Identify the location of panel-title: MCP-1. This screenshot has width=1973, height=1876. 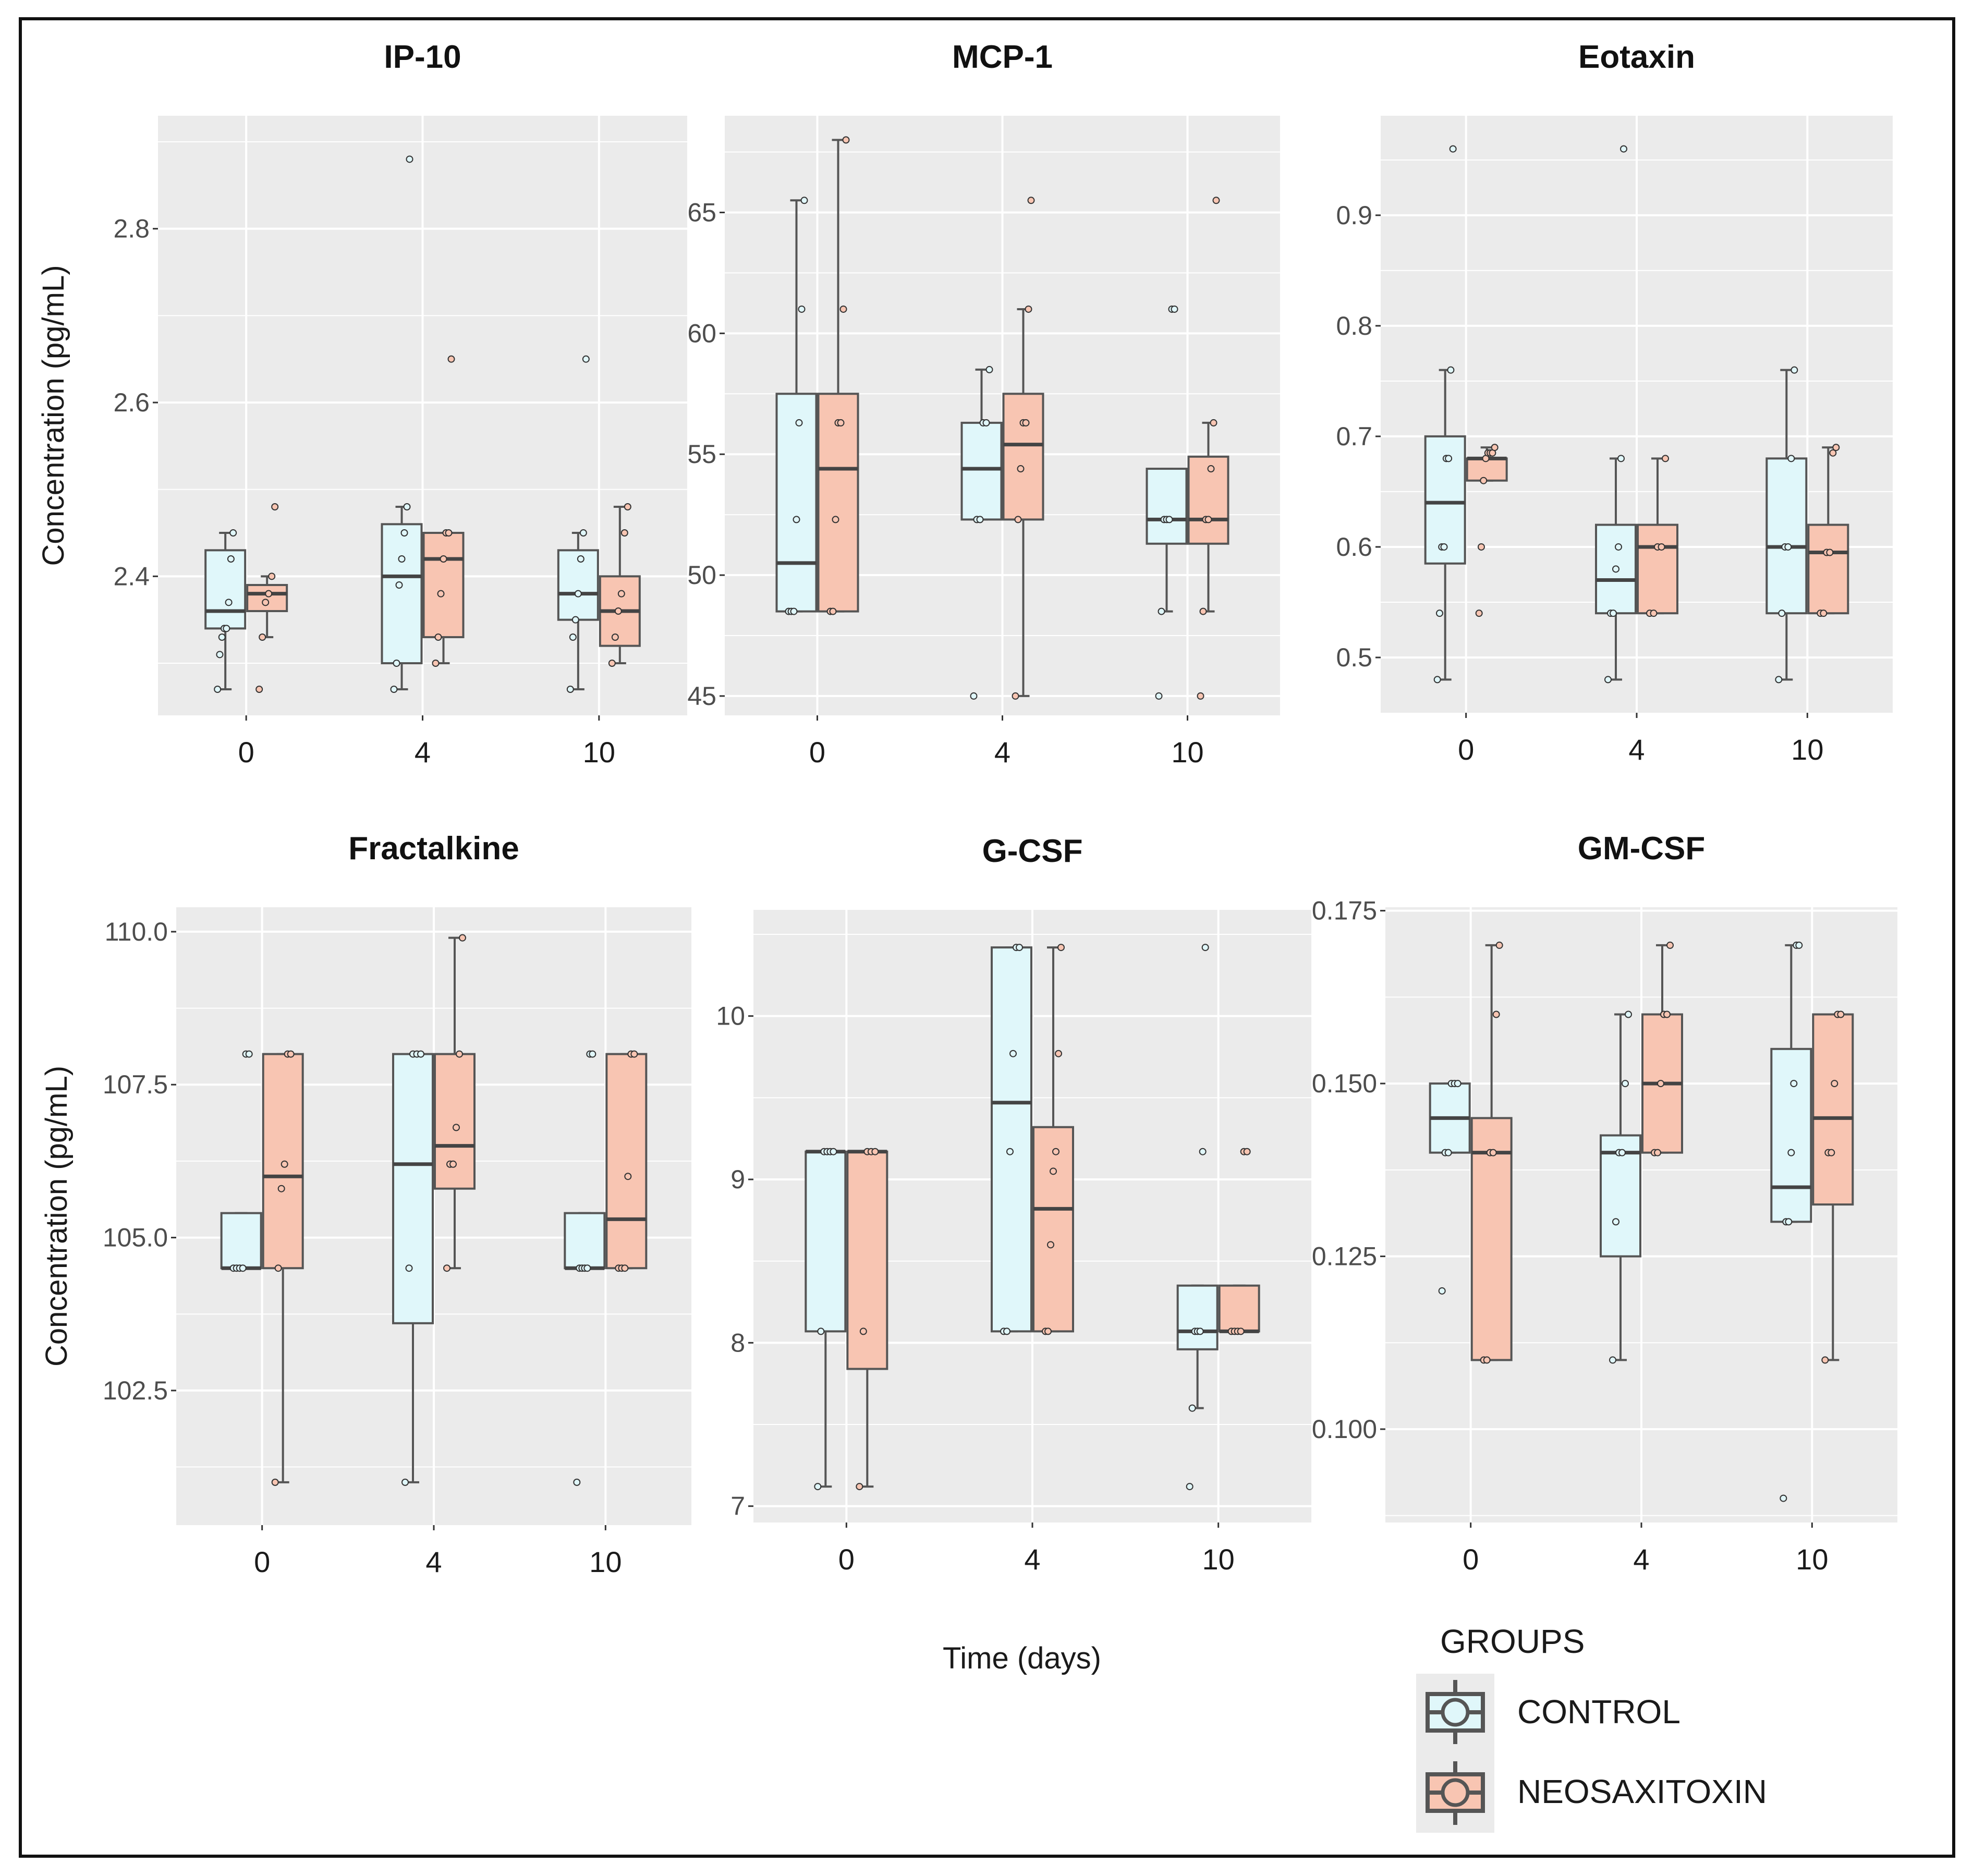
(1002, 57).